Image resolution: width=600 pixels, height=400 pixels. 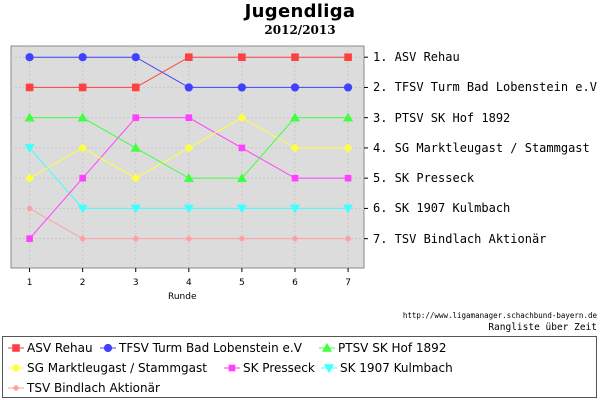 I want to click on x-tick-label: 4, so click(x=189, y=283).